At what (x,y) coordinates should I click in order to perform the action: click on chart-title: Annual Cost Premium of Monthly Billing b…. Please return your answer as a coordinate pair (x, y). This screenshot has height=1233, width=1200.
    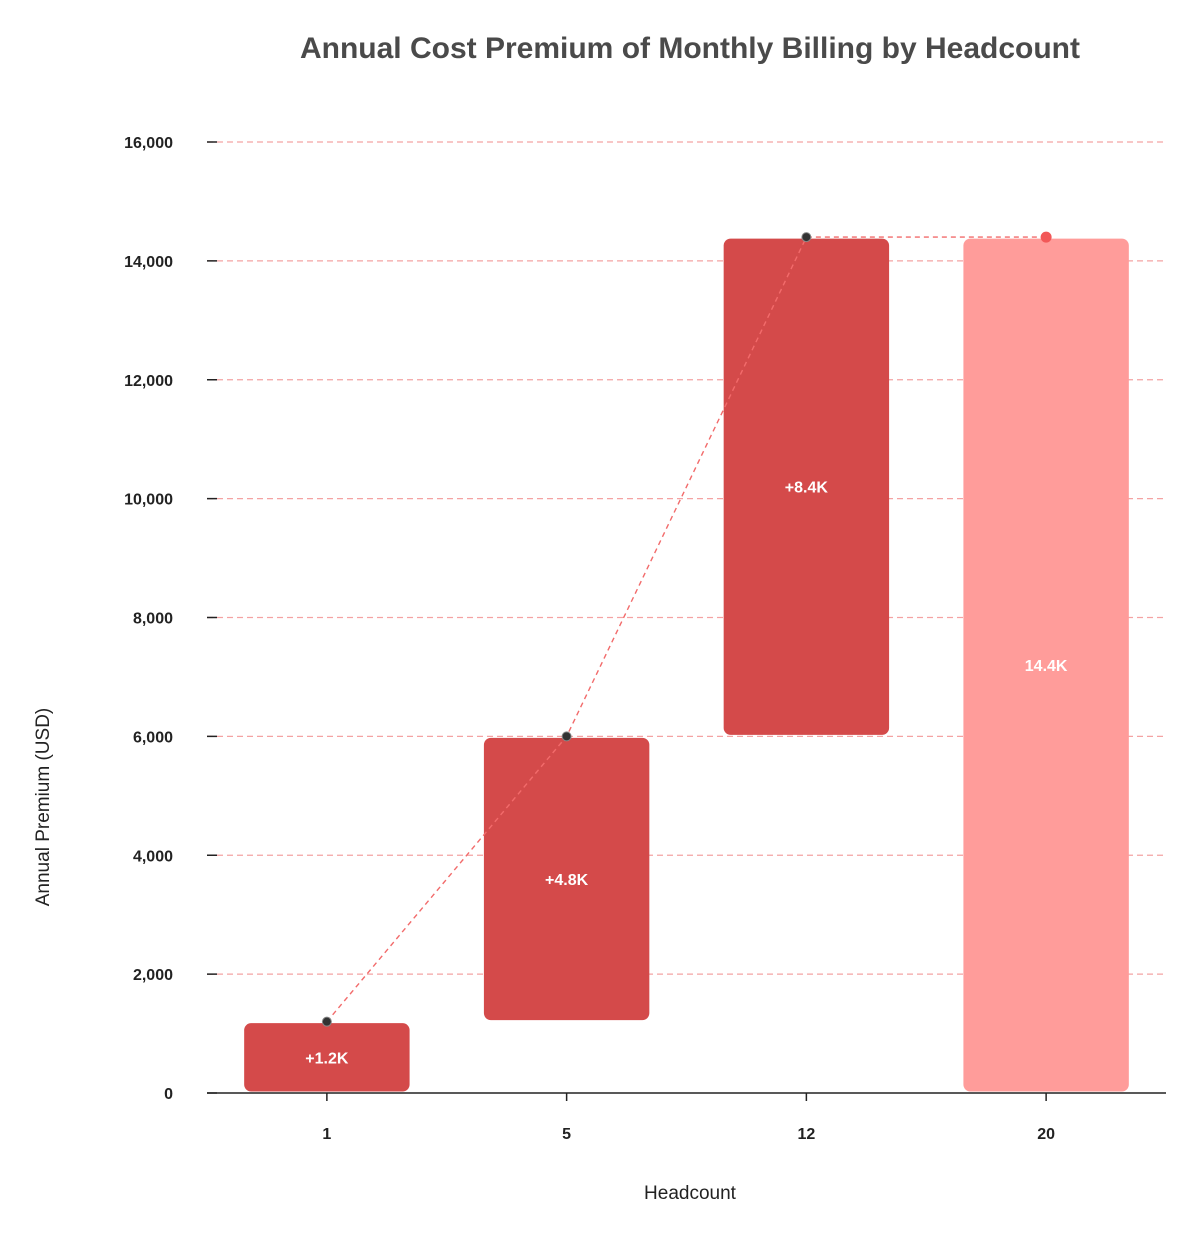
    Looking at the image, I should click on (690, 48).